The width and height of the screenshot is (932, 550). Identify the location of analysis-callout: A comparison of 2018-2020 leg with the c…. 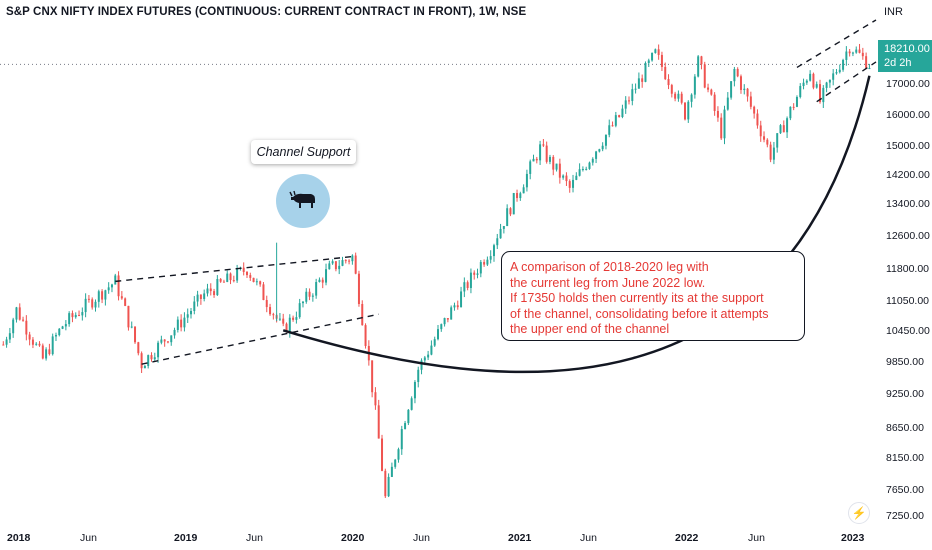
(653, 296).